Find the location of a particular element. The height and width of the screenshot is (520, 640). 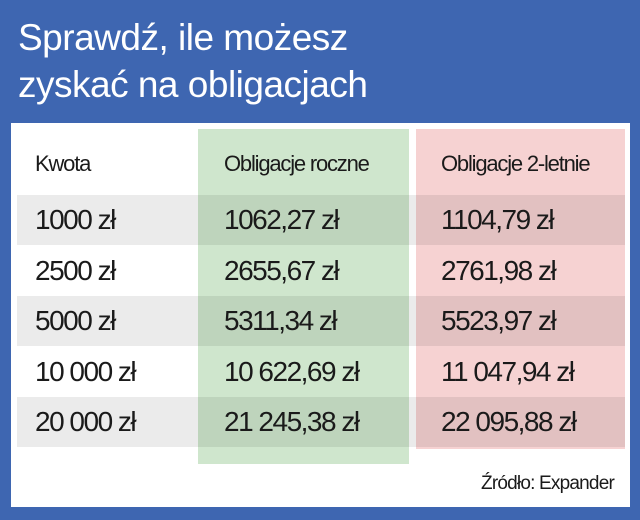

table-cell: 11 047,94 zł is located at coordinates (508, 371).